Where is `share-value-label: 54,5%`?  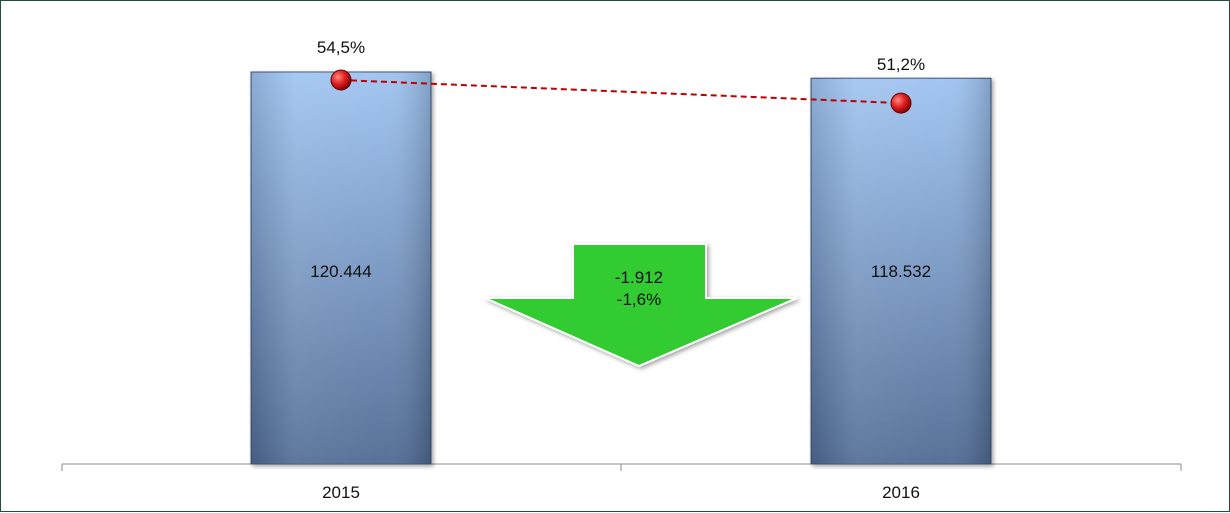 share-value-label: 54,5% is located at coordinates (341, 47).